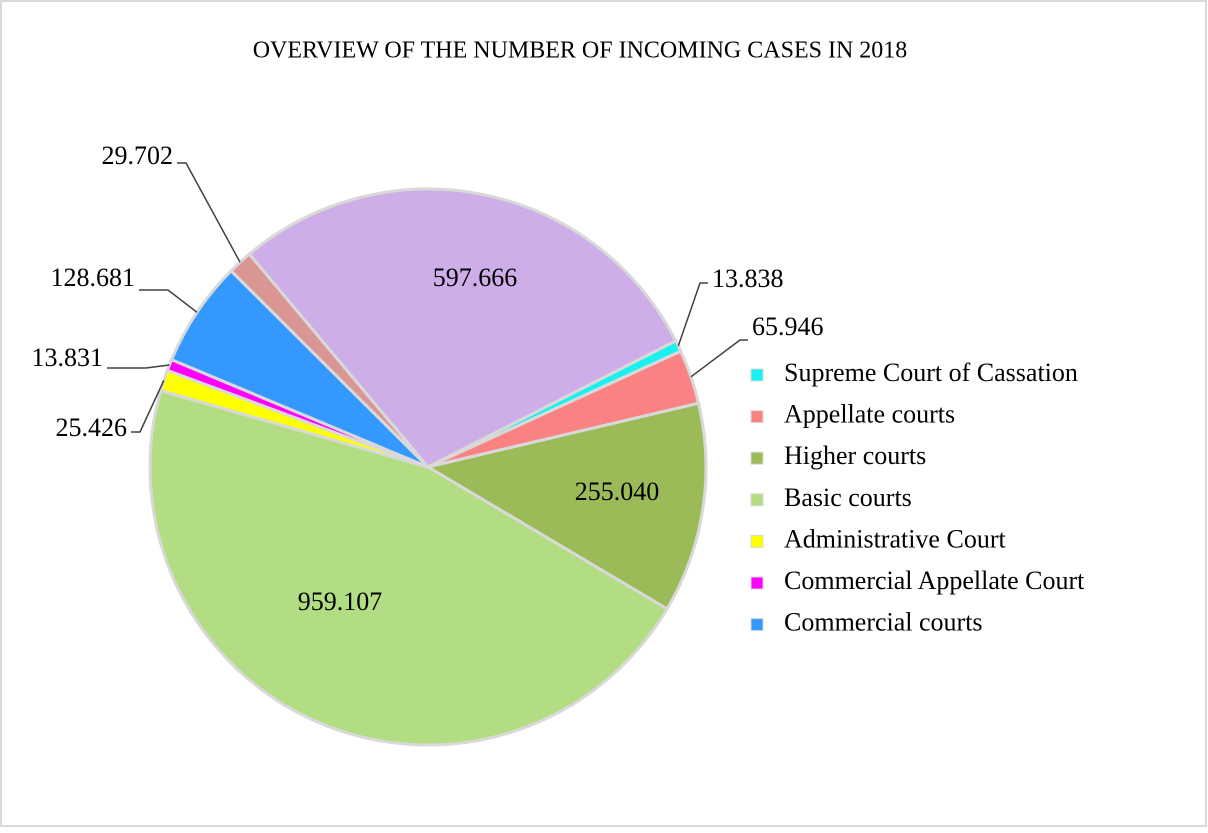 Image resolution: width=1208 pixels, height=833 pixels. What do you see at coordinates (788, 326) in the screenshot?
I see `data-label: 65.946` at bounding box center [788, 326].